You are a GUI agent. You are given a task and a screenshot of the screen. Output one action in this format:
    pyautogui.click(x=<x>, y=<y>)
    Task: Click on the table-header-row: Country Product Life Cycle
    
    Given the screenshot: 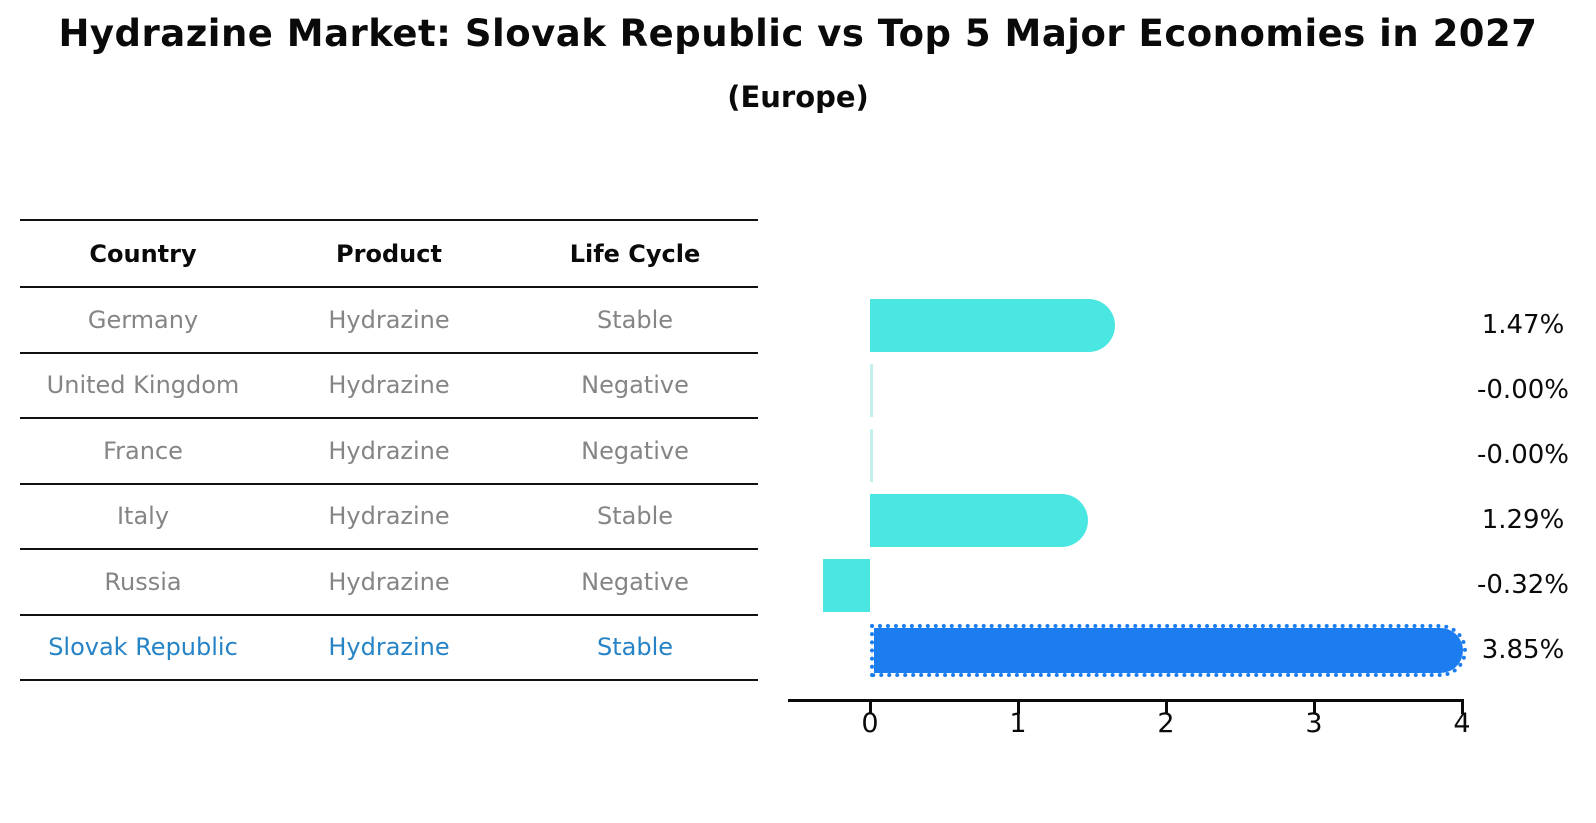 What is the action you would take?
    pyautogui.click(x=389, y=254)
    